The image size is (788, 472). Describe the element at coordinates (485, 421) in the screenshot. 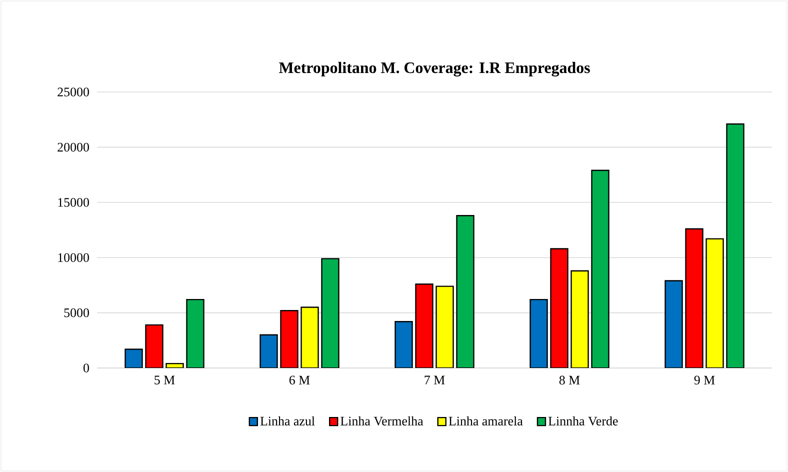

I see `legend-label: Linha amarela` at that location.